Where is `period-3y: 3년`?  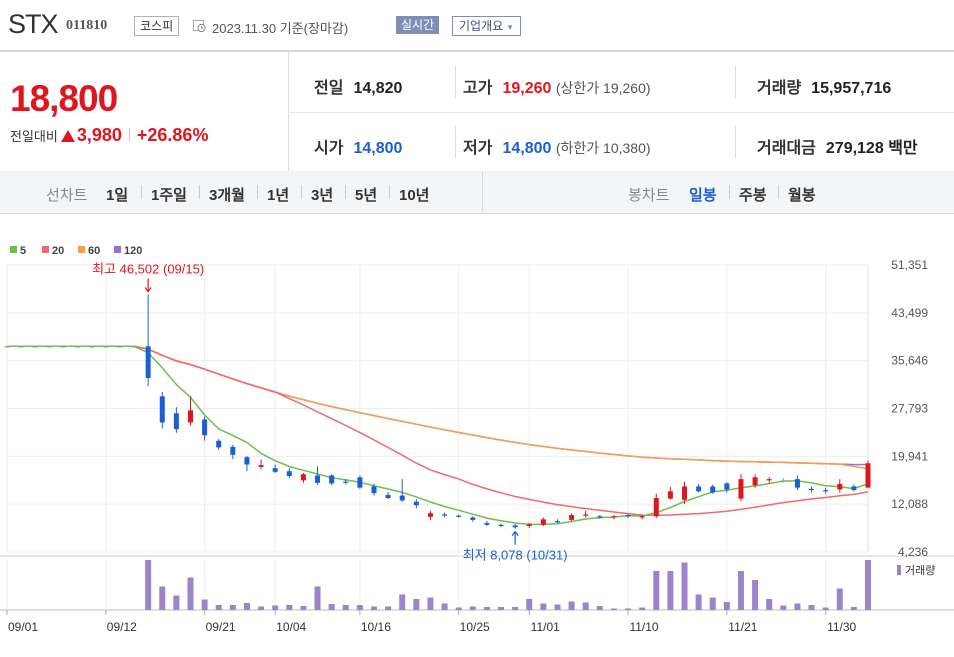 period-3y: 3년 is located at coordinates (322, 195).